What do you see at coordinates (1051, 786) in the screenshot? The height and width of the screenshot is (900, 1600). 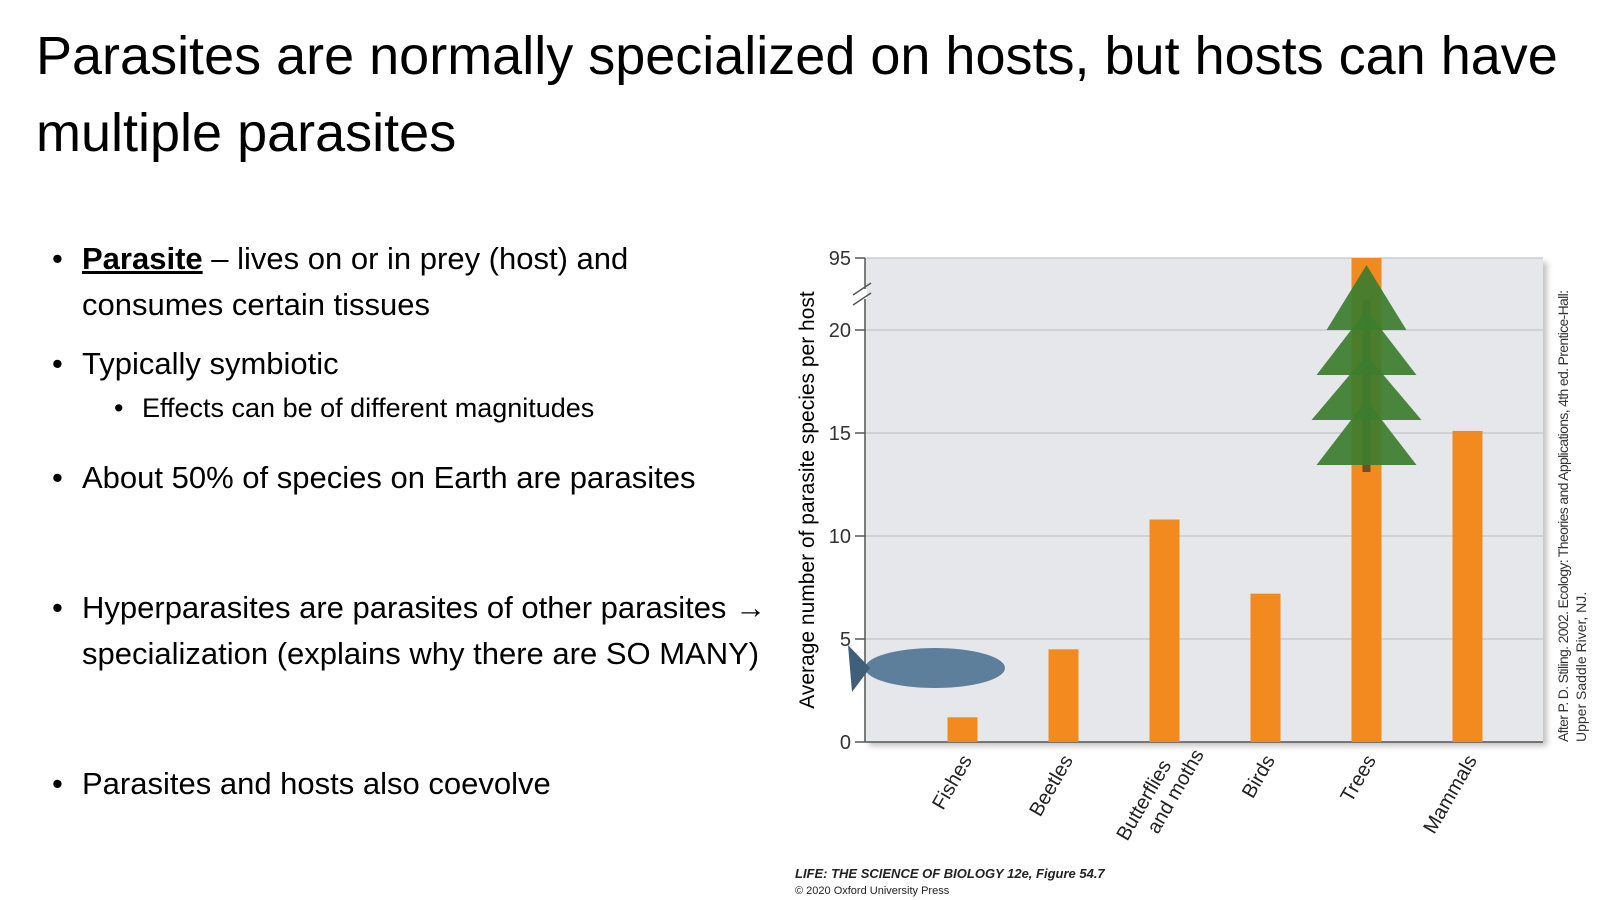 I see `x-tick-label: Beetles` at bounding box center [1051, 786].